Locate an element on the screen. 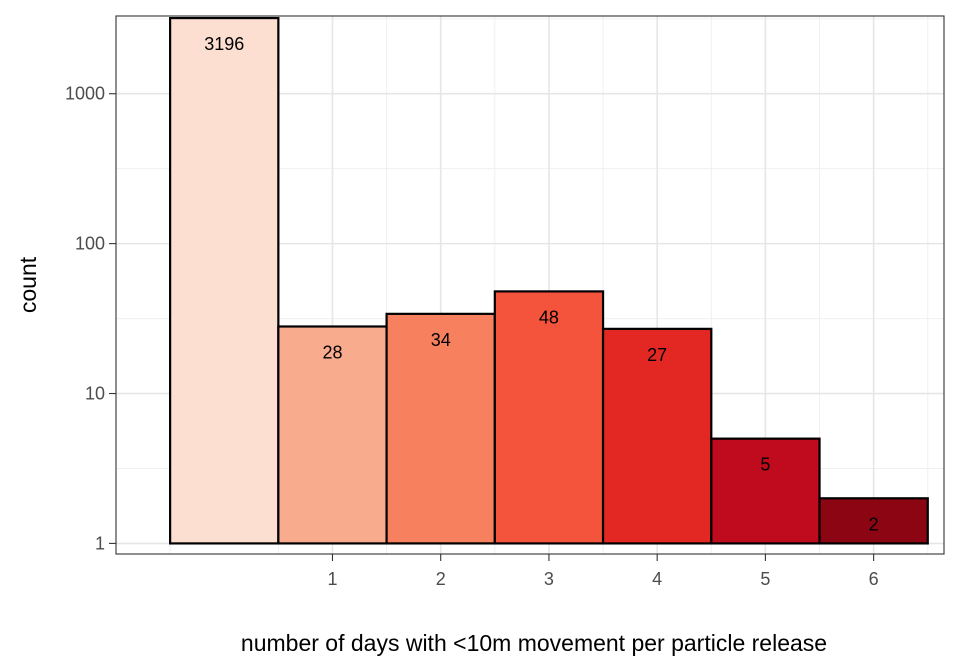 This screenshot has width=960, height=672. x-tick-label: 5 is located at coordinates (765, 579).